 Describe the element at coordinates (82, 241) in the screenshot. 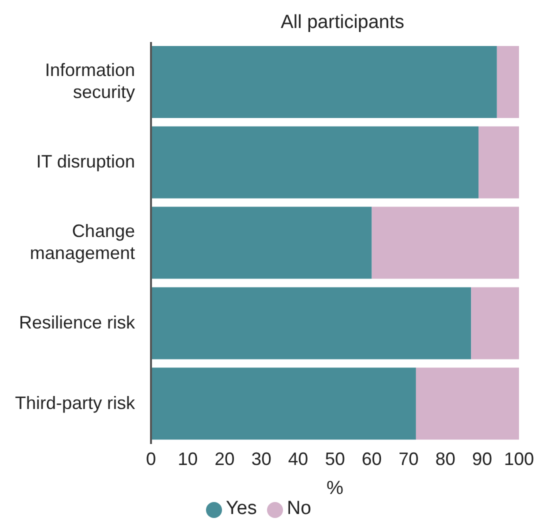

I see `y-tick-label: Change management` at that location.